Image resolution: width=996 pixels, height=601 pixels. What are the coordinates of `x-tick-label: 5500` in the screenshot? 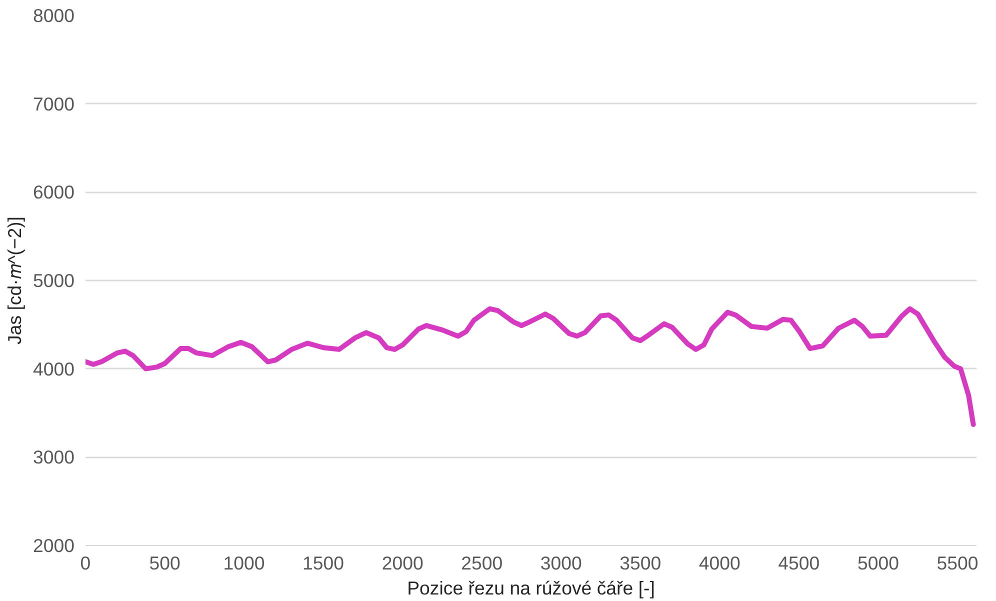 It's located at (957, 563).